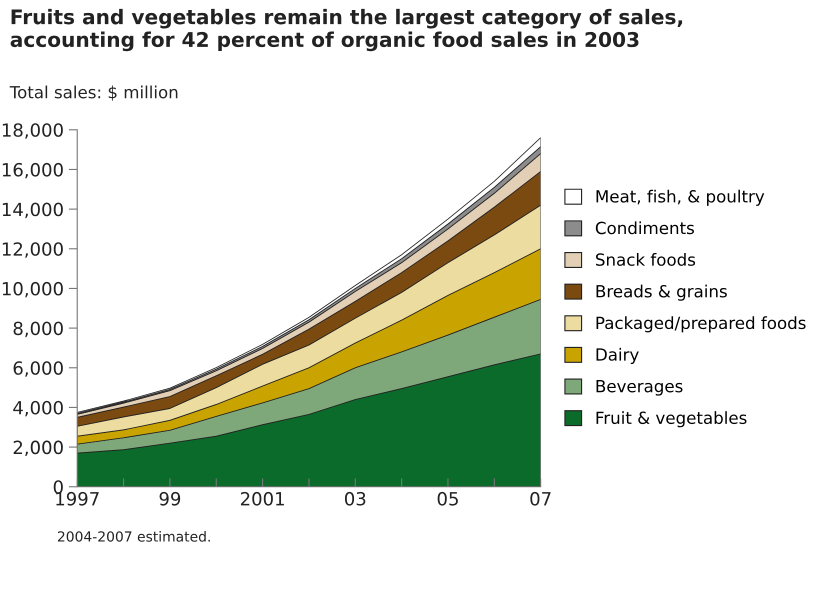  Describe the element at coordinates (646, 259) in the screenshot. I see `legend-label: Snack foods` at that location.